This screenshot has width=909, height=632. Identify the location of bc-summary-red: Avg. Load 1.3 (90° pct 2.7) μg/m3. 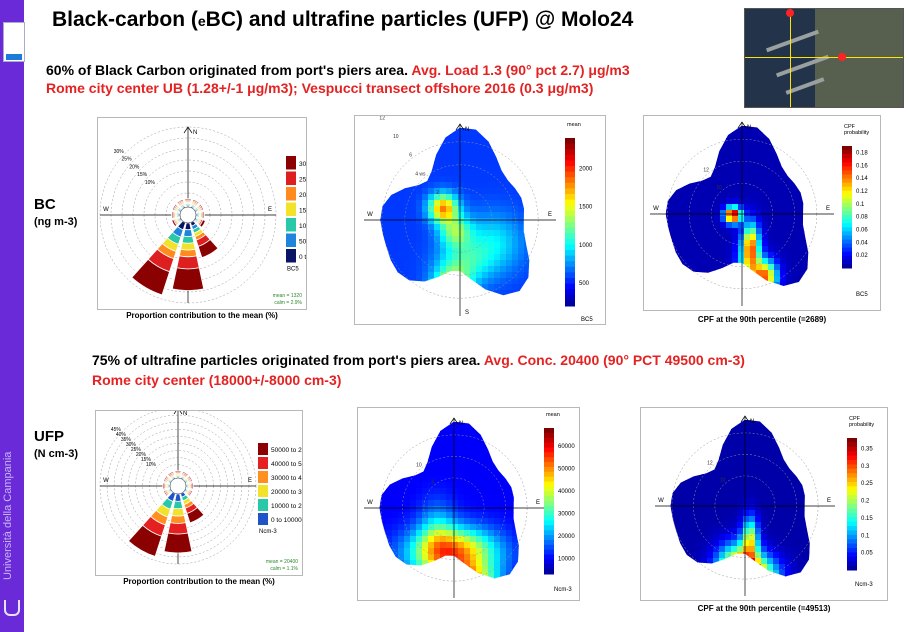
(520, 70).